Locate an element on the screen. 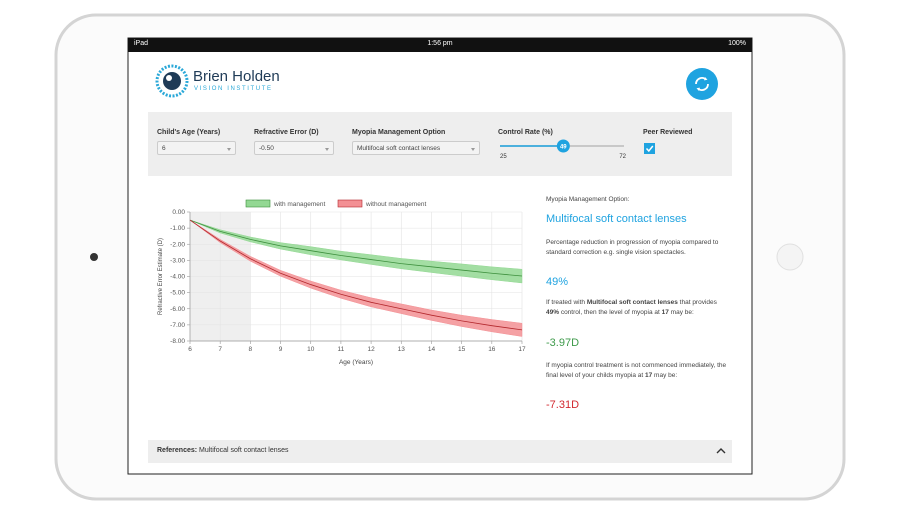  range-band is located at coordinates (356, 251).